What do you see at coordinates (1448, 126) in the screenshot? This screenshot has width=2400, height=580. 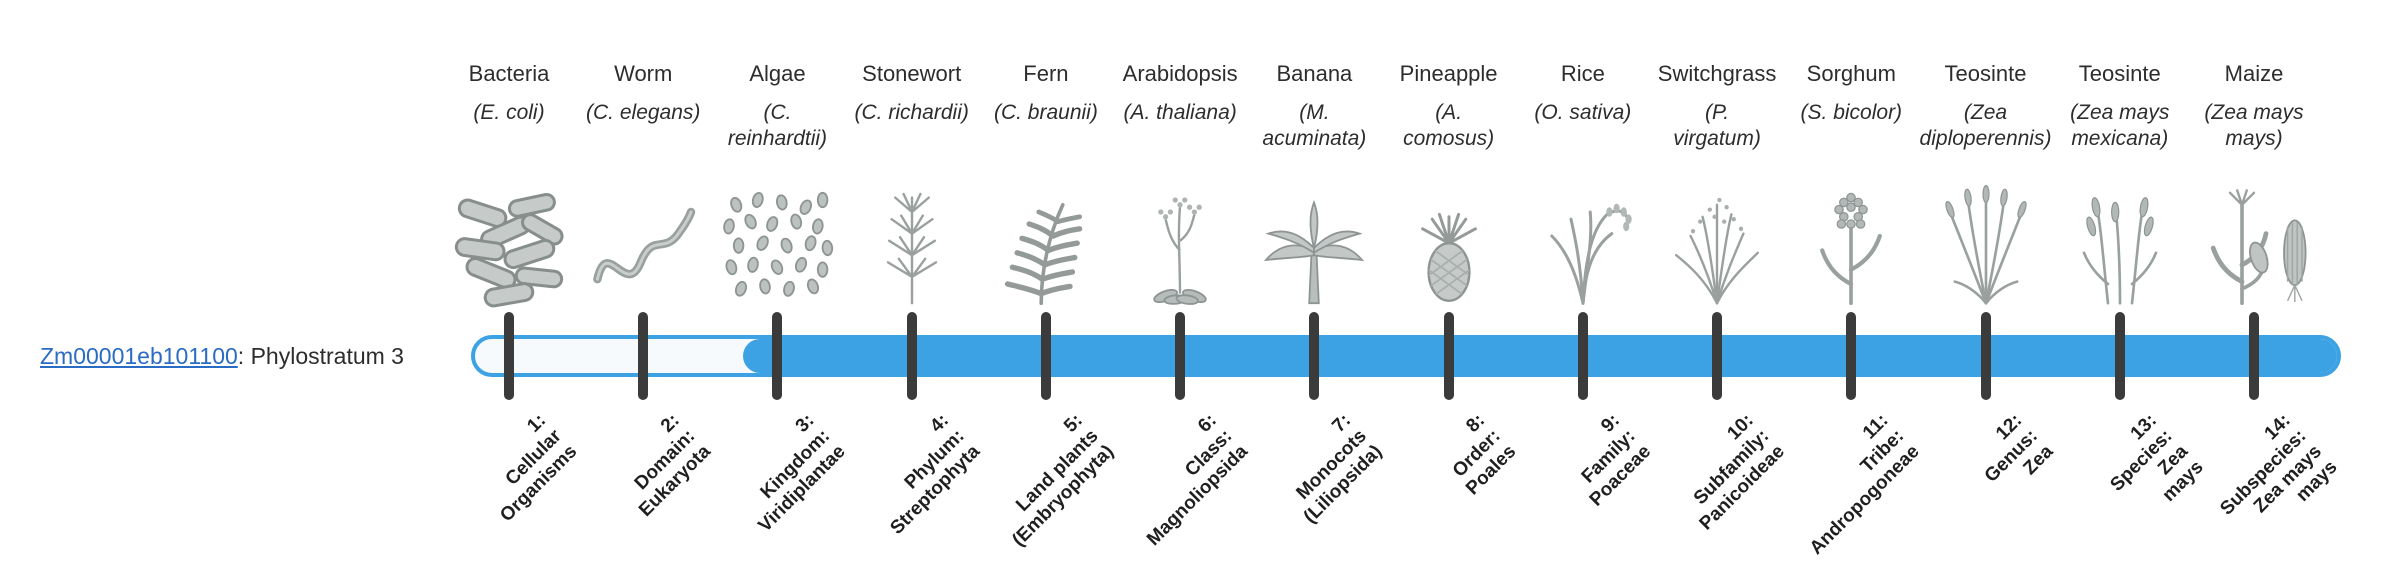 I see `organism-scientific-name: (A. comosus)` at bounding box center [1448, 126].